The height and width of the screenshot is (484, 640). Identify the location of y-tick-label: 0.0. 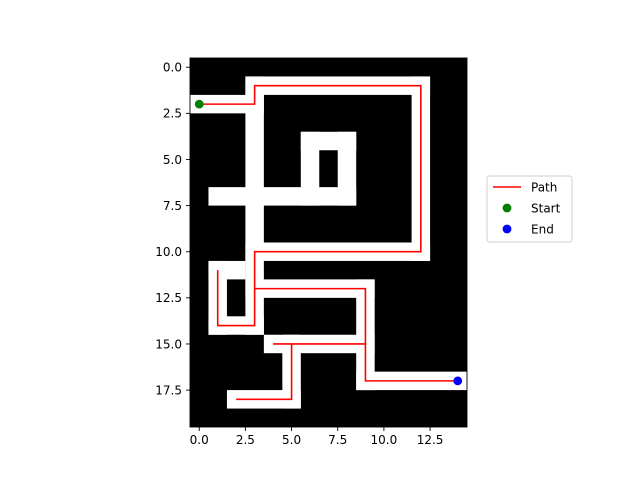
(172, 68).